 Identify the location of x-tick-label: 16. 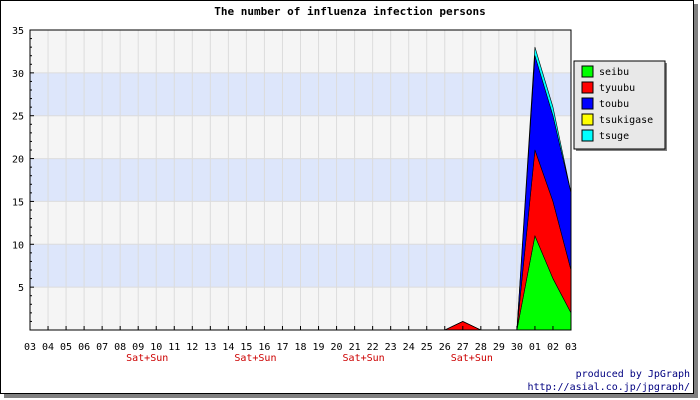
(264, 347).